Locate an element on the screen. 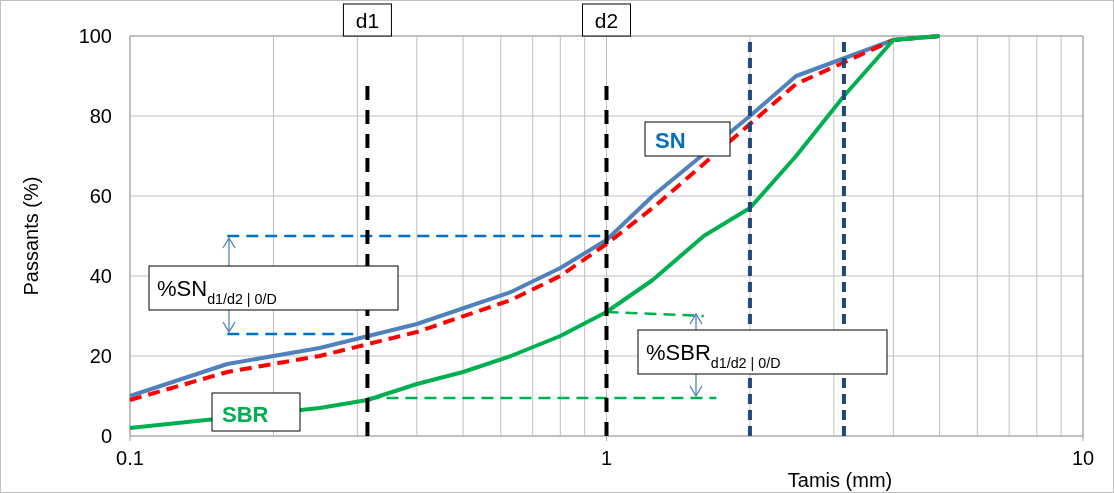  y-tick-label: 20 is located at coordinates (100, 356).